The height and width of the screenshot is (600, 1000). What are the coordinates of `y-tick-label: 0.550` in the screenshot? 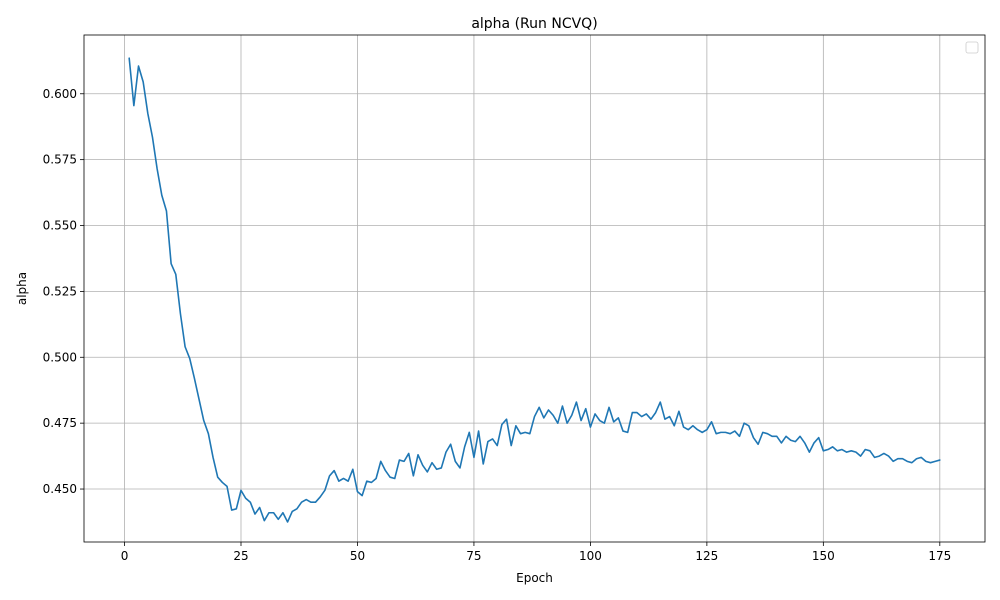 It's located at (60, 226).